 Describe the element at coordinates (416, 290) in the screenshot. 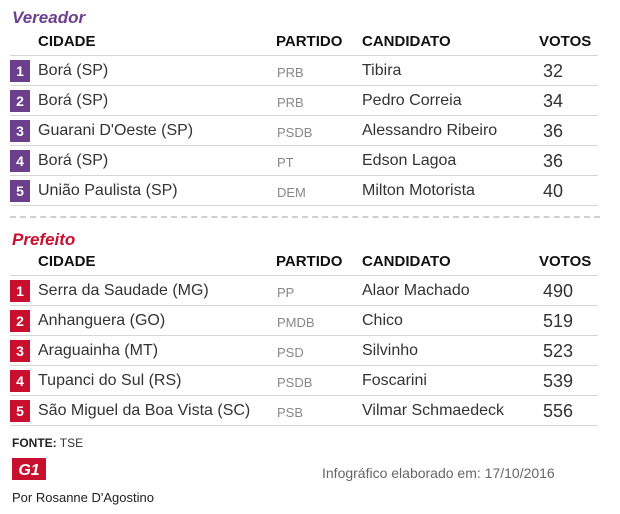

I see `candidato-cell: Alaor Machado` at that location.